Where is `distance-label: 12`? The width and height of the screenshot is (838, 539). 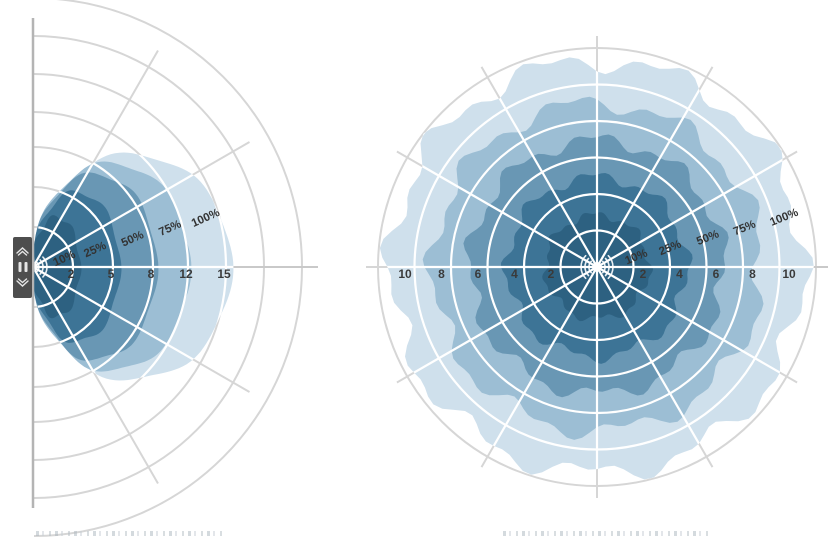 distance-label: 12 is located at coordinates (186, 274).